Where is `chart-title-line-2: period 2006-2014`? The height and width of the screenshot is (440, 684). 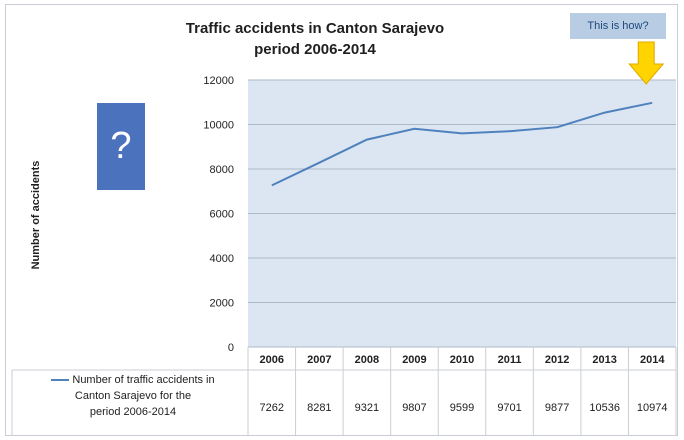
chart-title-line-2: period 2006-2014 is located at coordinates (315, 49).